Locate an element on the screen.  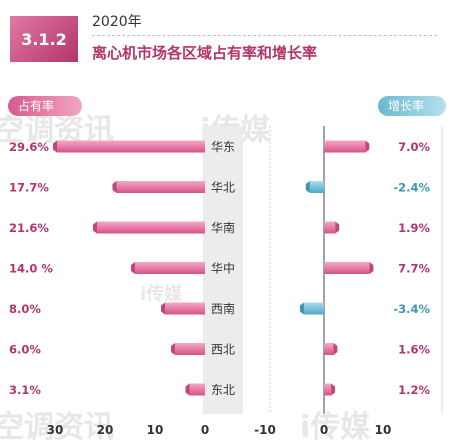
section-badge: 3.1.2 is located at coordinates (44, 39).